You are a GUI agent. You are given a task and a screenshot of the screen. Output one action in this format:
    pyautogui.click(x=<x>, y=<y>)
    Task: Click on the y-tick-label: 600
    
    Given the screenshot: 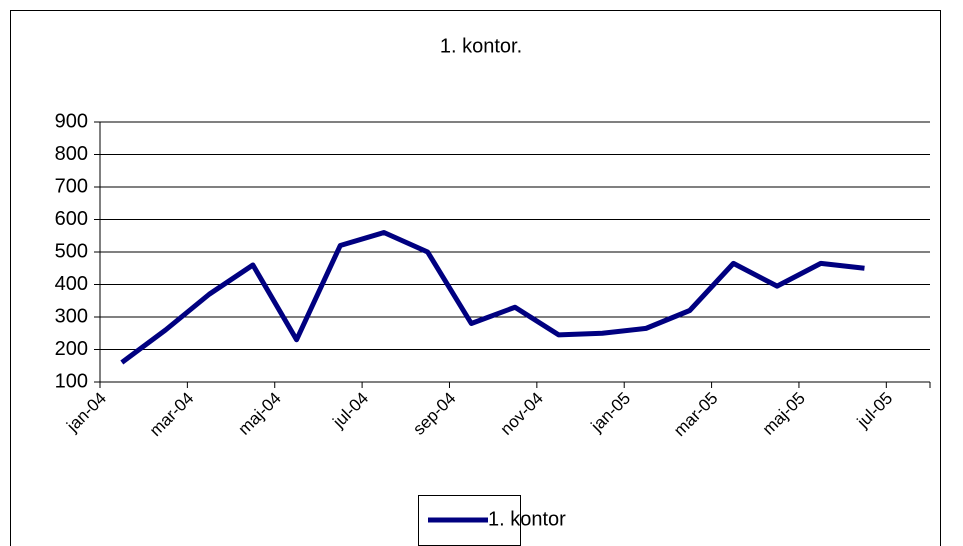 What is the action you would take?
    pyautogui.click(x=71, y=219)
    